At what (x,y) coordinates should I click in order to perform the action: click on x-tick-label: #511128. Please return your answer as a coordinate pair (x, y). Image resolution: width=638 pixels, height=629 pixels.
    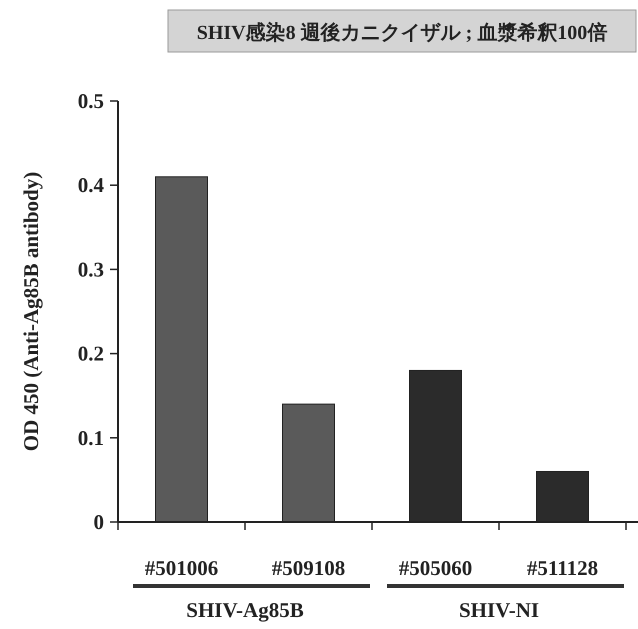
    Looking at the image, I should click on (562, 568).